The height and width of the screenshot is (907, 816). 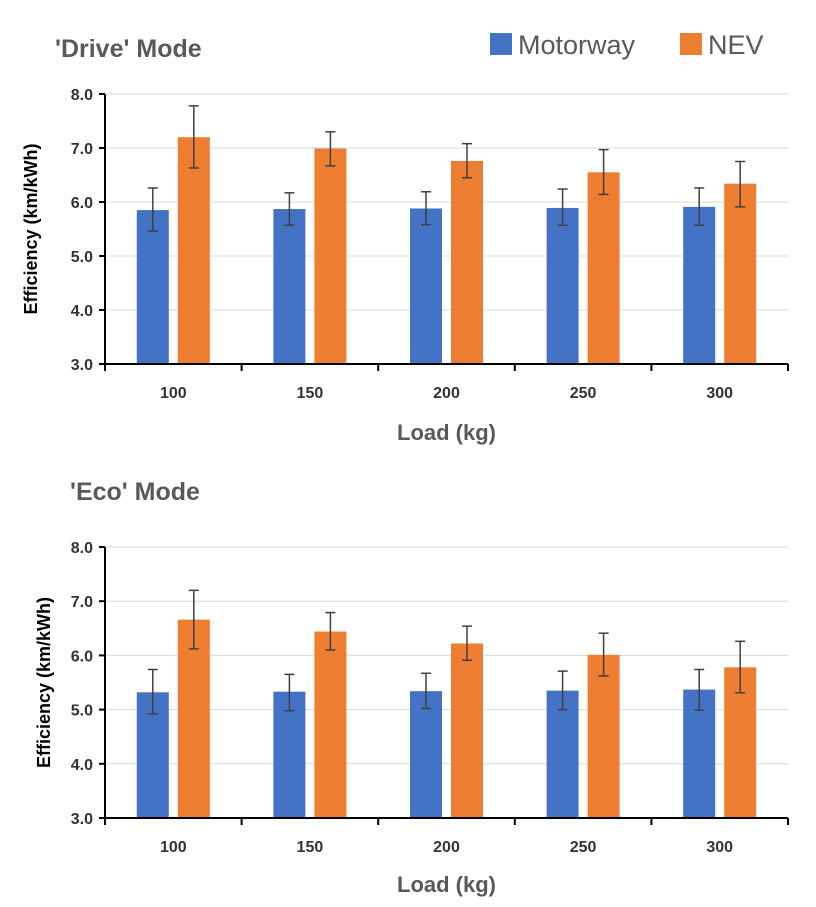 What do you see at coordinates (128, 49) in the screenshot?
I see `chart-title: 'Drive' Mode` at bounding box center [128, 49].